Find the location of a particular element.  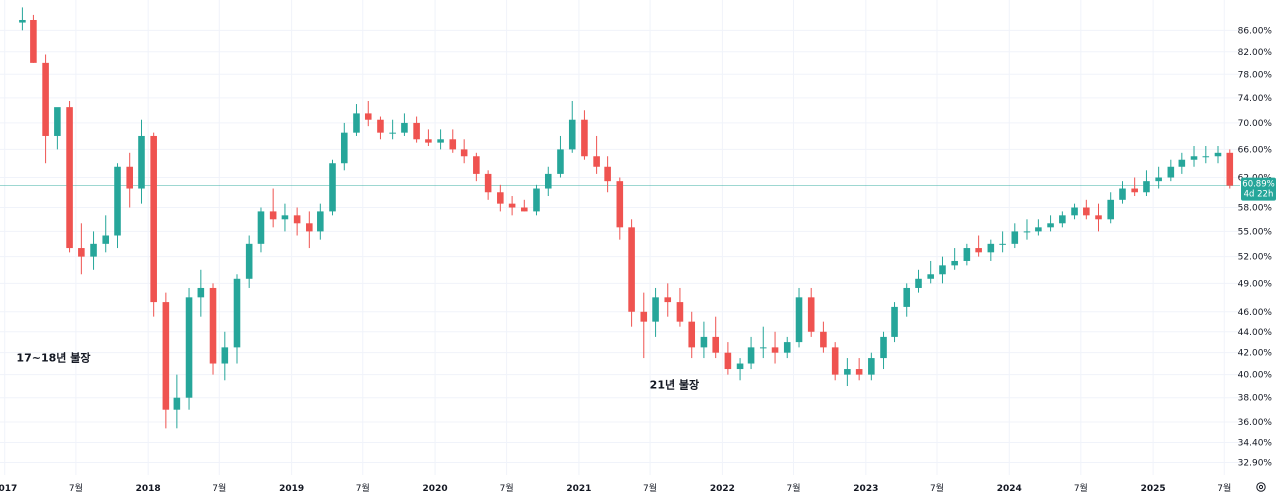

y-tick-label: 44.00% is located at coordinates (1255, 333).